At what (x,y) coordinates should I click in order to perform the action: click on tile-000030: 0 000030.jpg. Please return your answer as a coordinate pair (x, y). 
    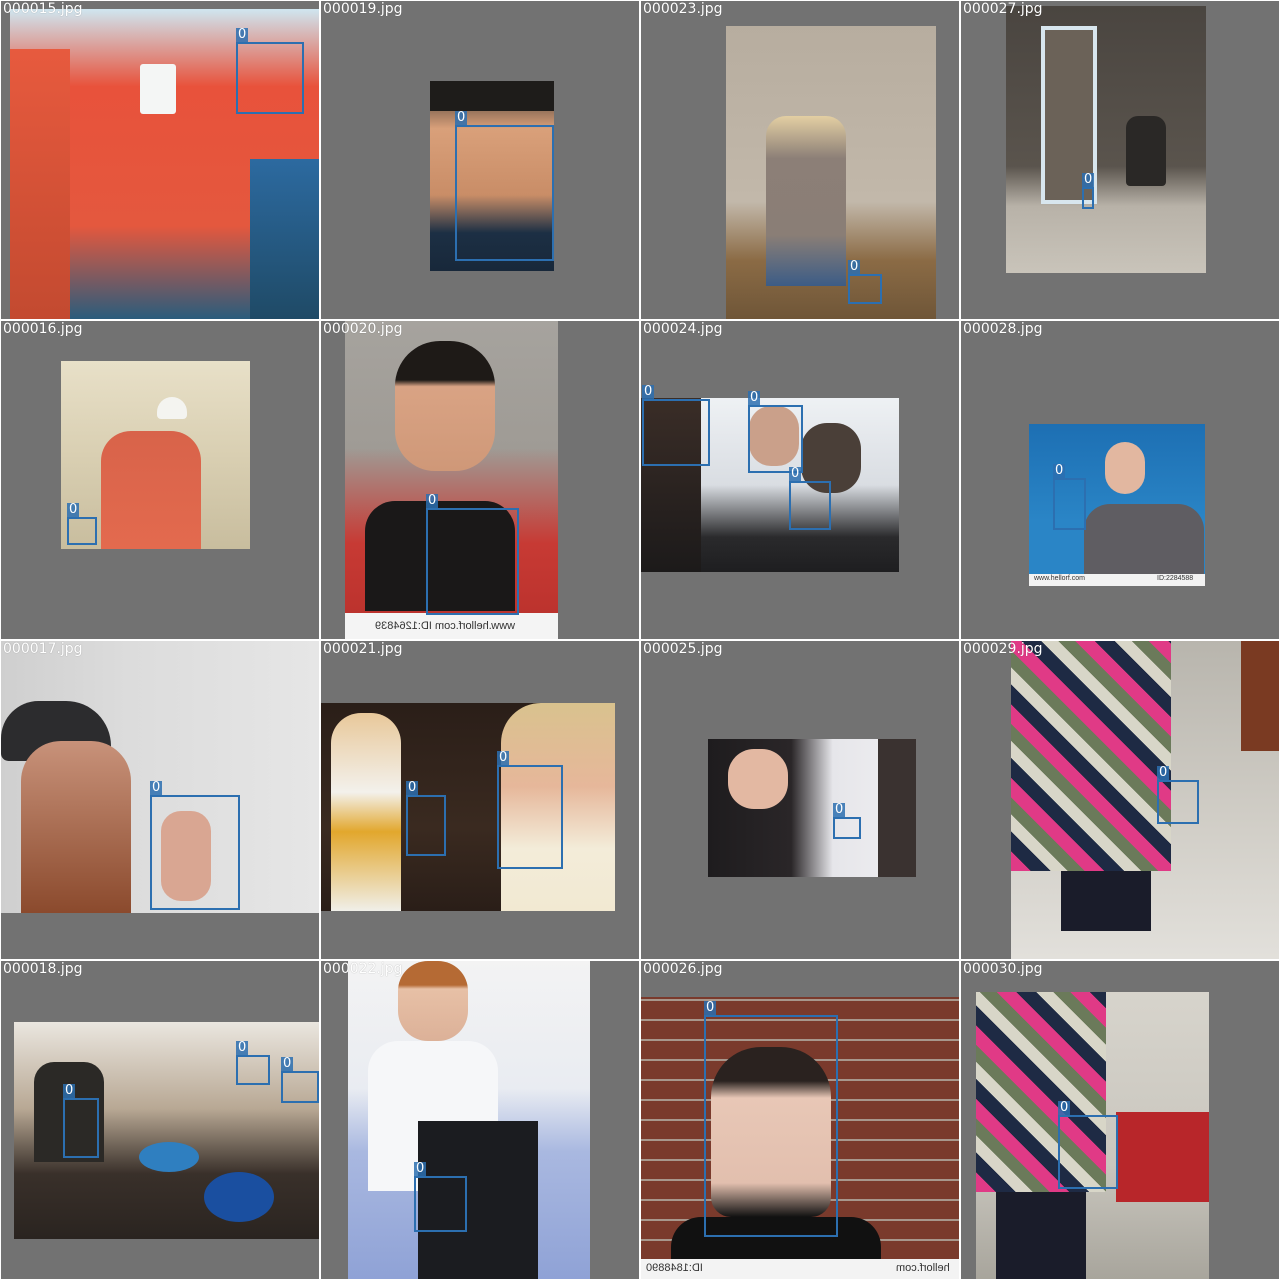
    Looking at the image, I should click on (1120, 1120).